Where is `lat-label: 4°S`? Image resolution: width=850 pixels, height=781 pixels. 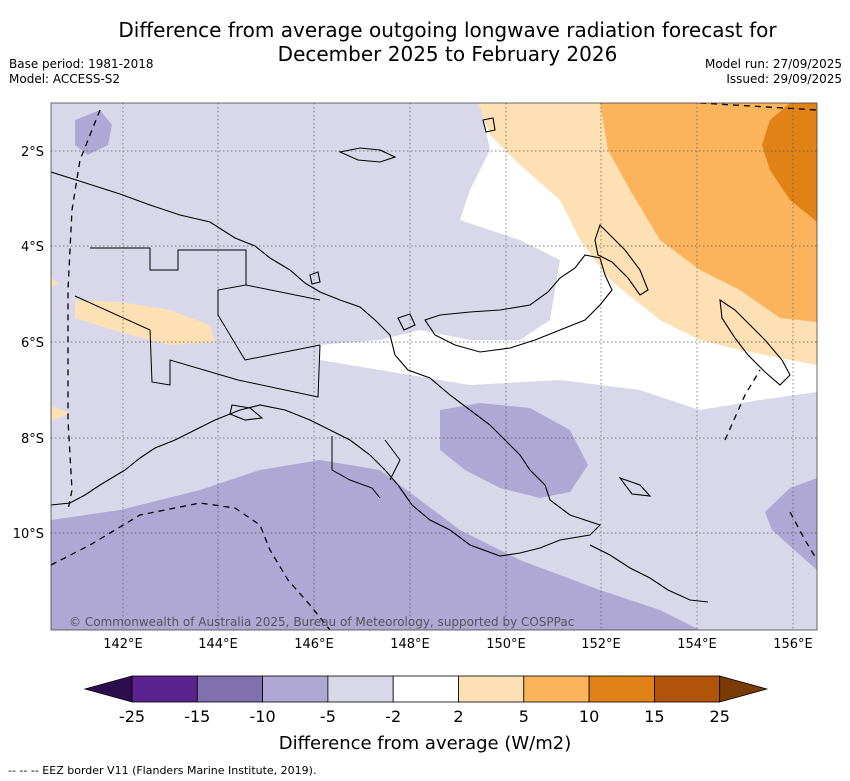 lat-label: 4°S is located at coordinates (32, 247).